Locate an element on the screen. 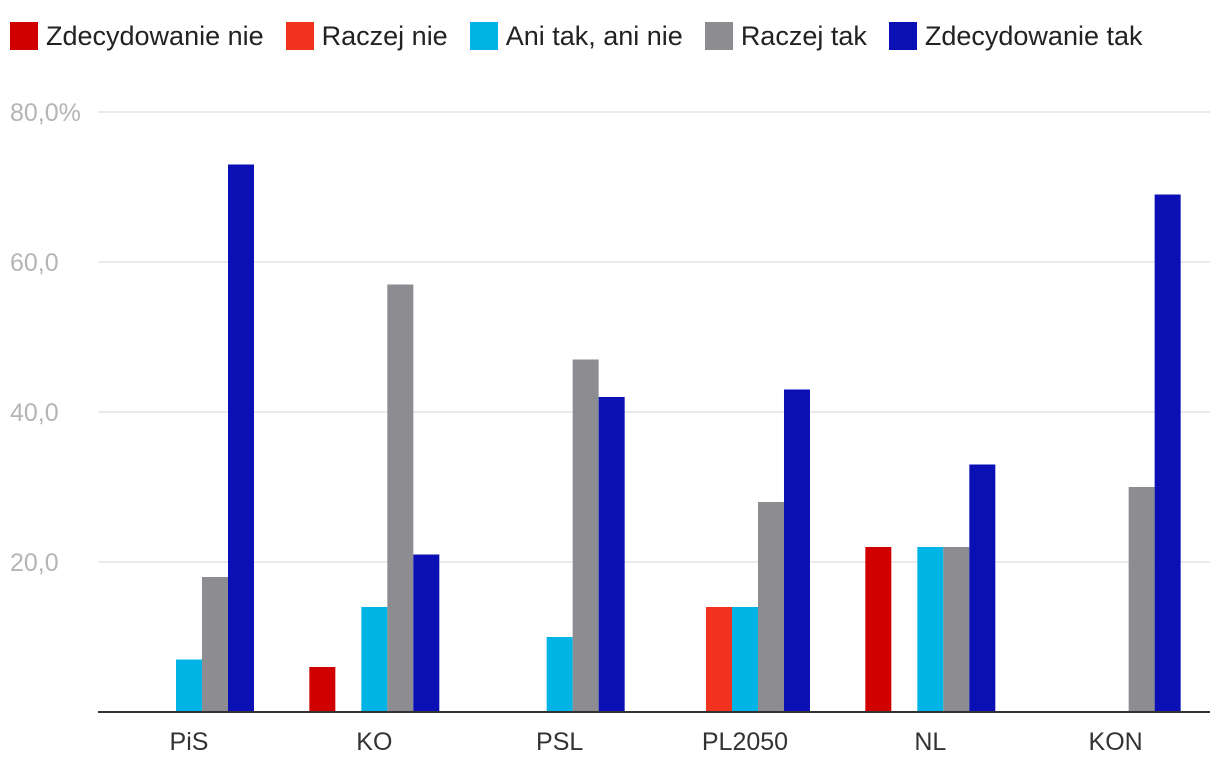  legend-label: Raczej tak is located at coordinates (803, 35).